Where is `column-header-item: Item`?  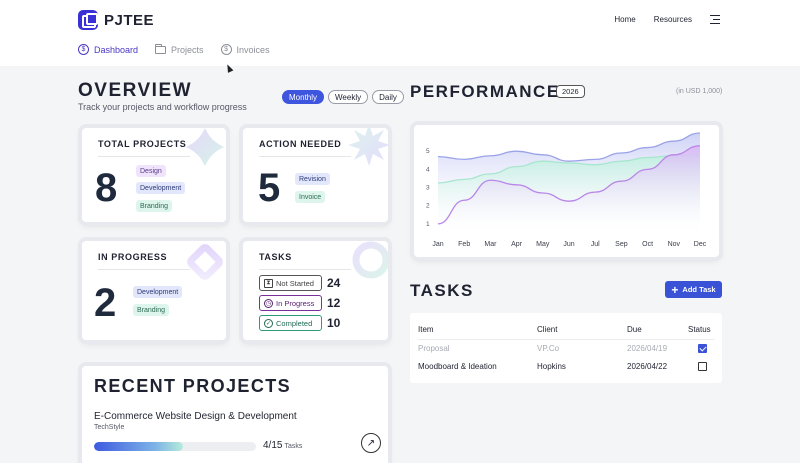
column-header-item: Item is located at coordinates (426, 329).